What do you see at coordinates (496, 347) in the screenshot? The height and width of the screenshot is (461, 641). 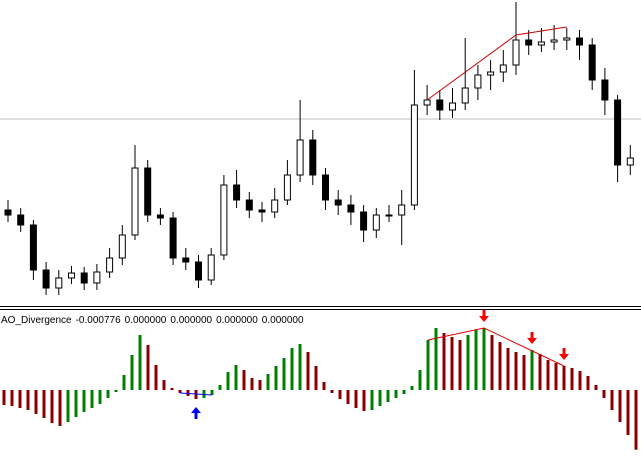 I see `divergence-line` at bounding box center [496, 347].